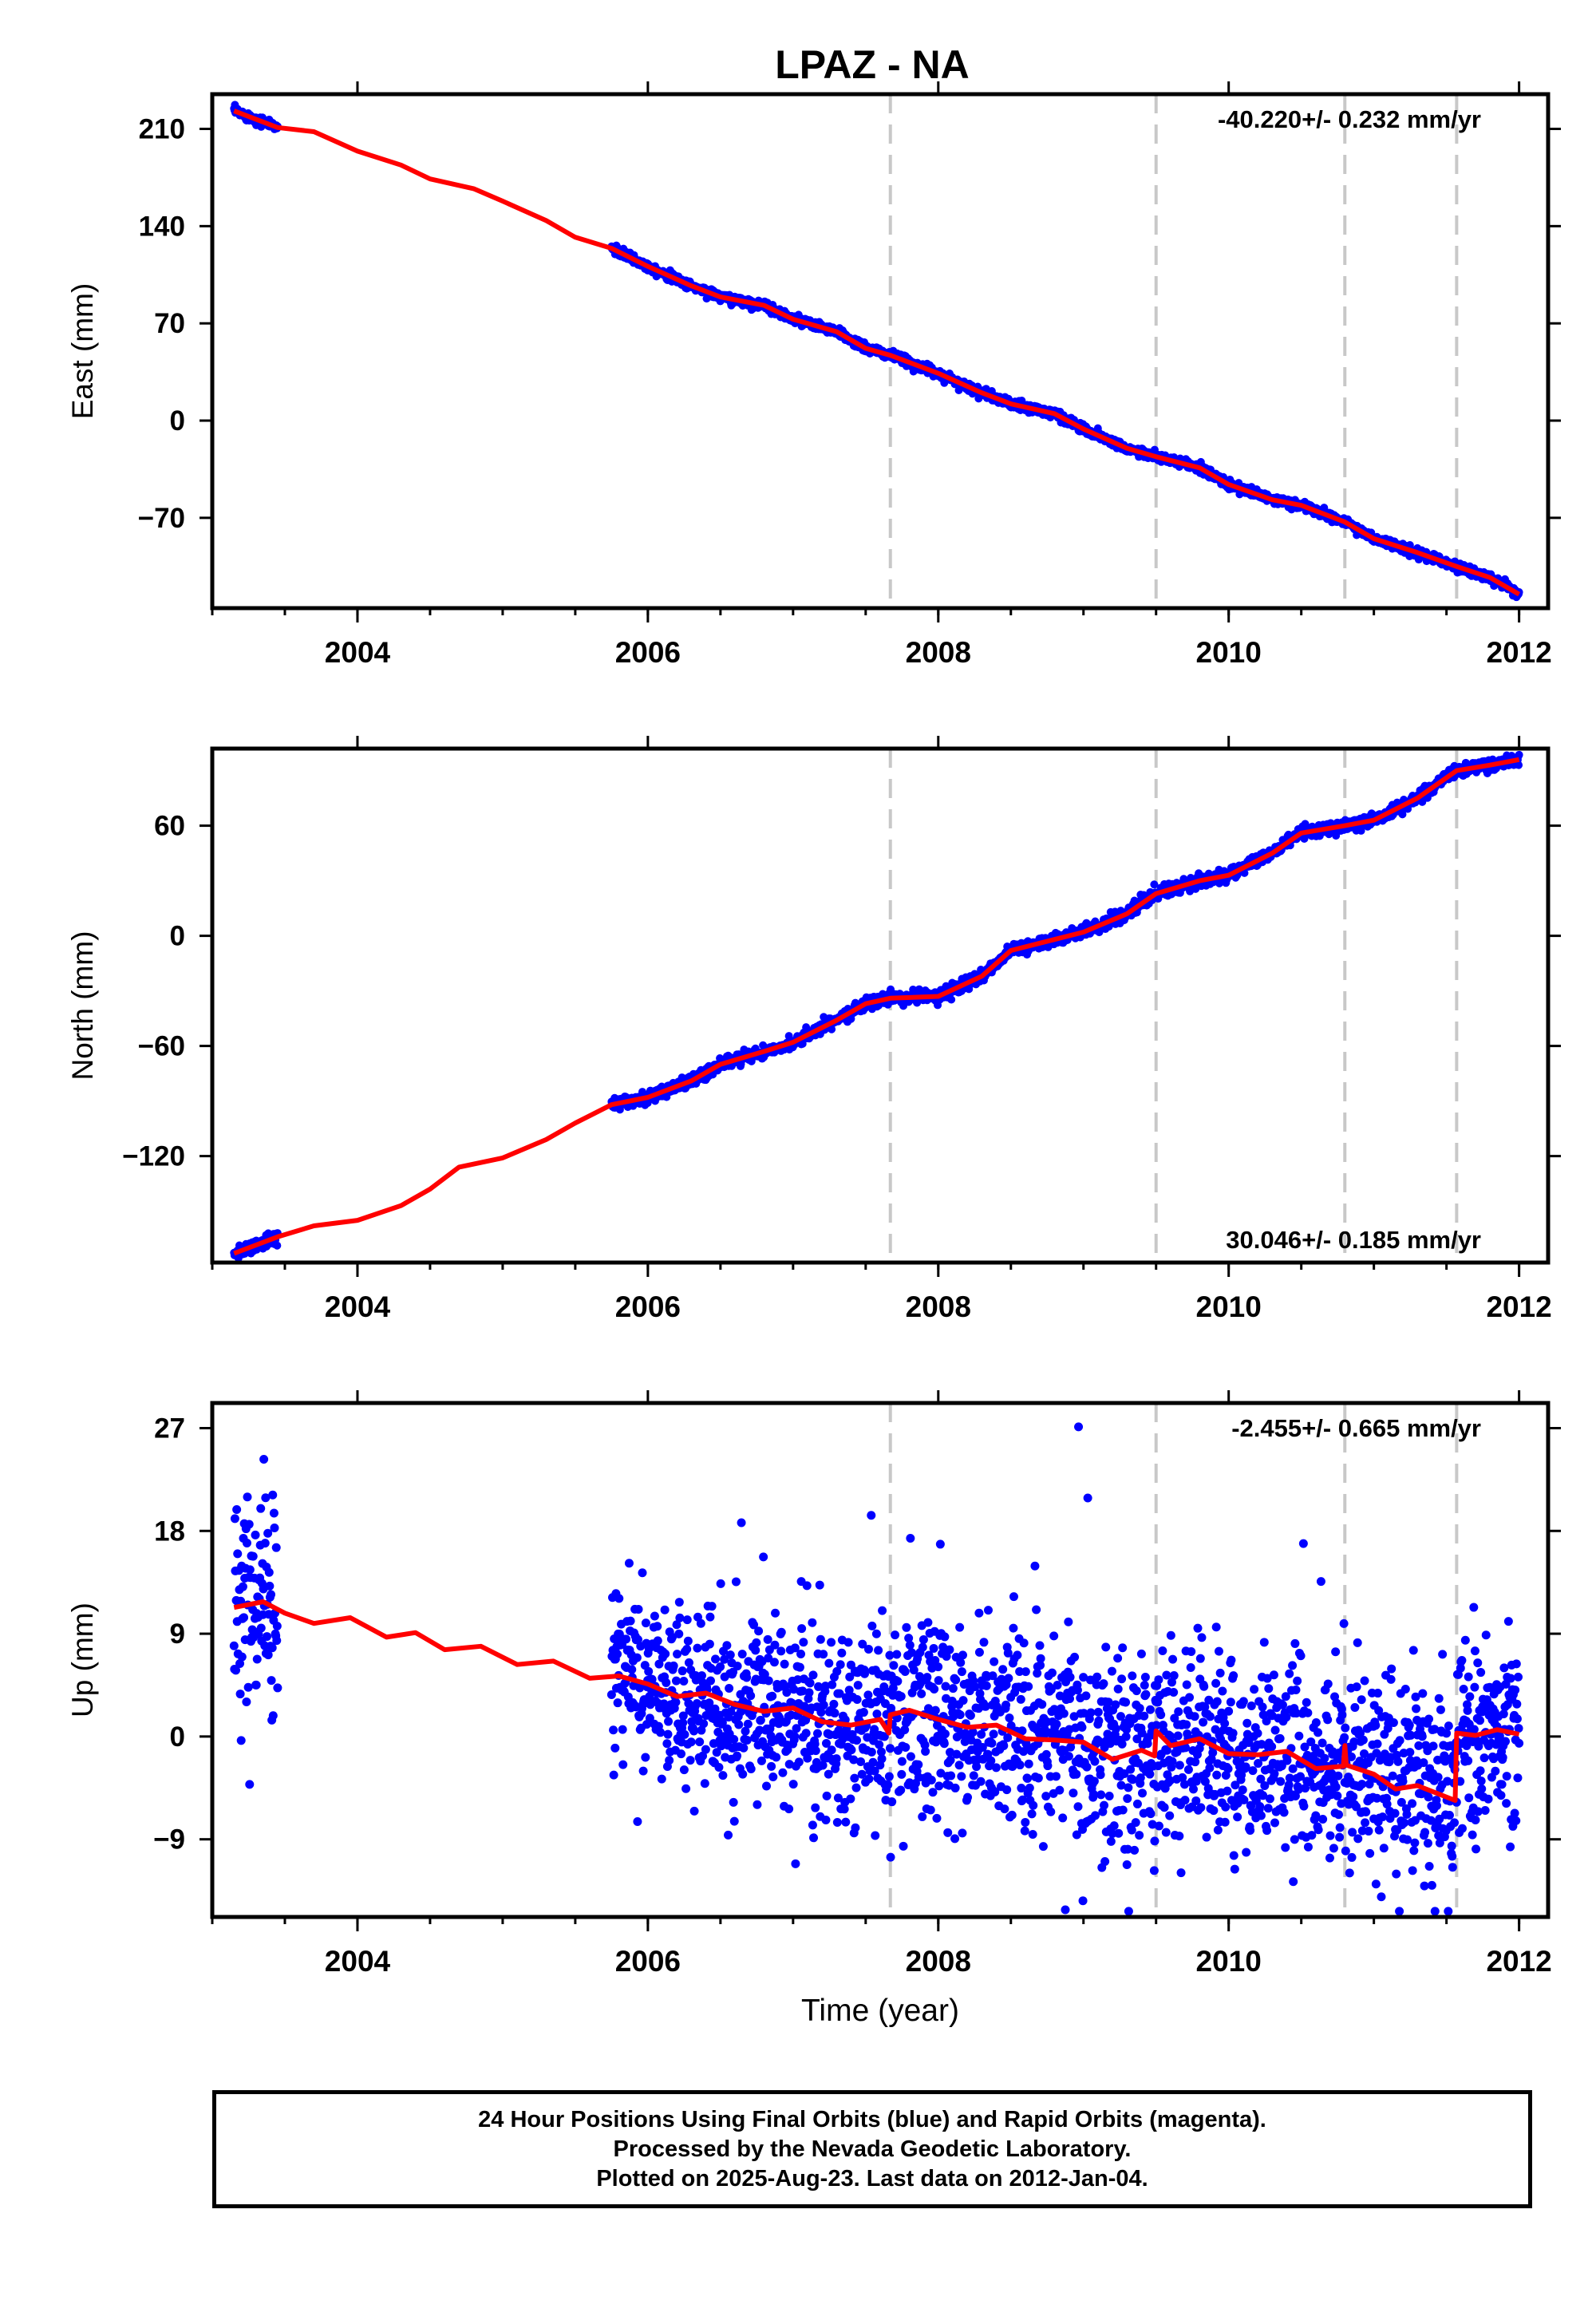  I want to click on y-tick-label: −70, so click(161, 518).